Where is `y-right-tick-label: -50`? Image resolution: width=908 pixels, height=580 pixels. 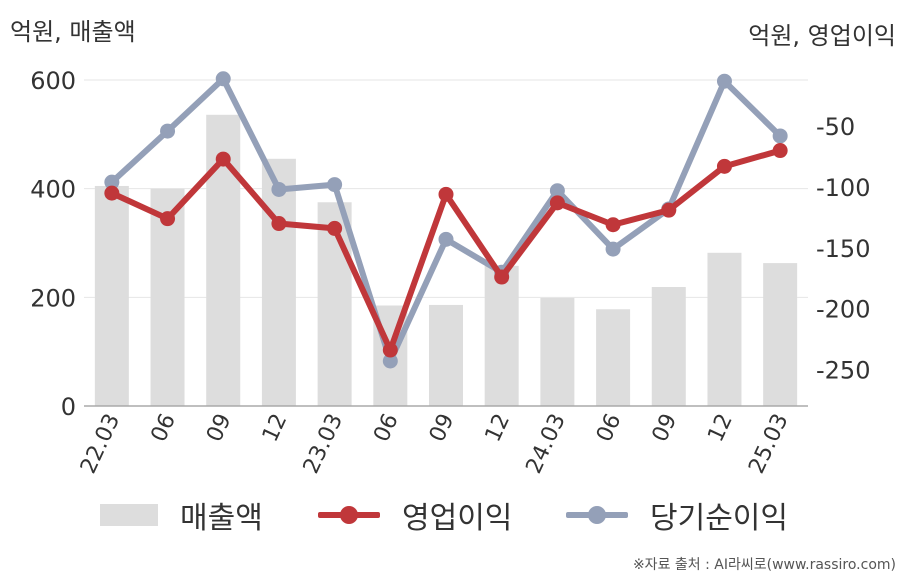 y-right-tick-label: -50 is located at coordinates (835, 127).